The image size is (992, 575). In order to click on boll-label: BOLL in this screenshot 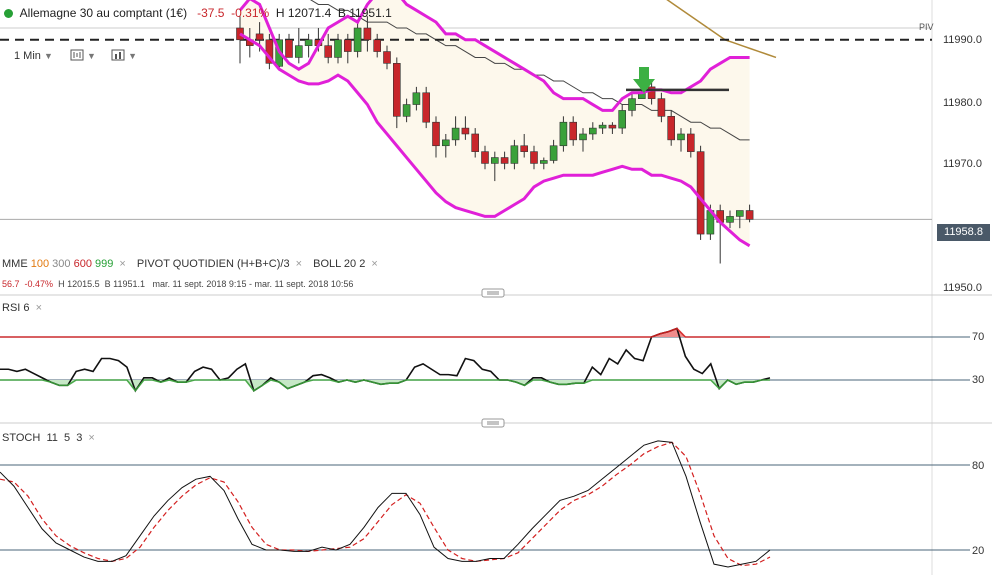, I will do `click(327, 264)`.